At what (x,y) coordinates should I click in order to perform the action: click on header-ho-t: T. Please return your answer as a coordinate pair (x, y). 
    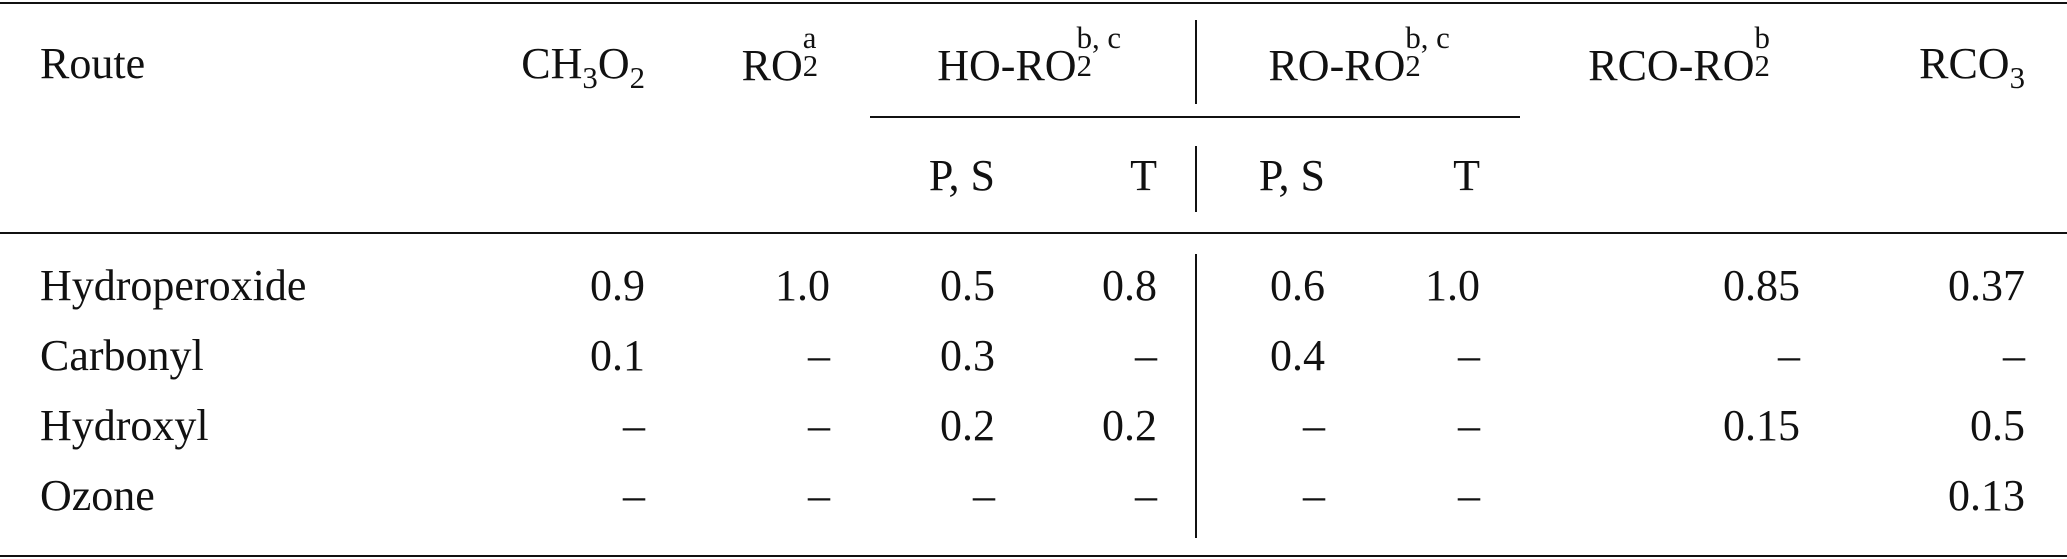
    Looking at the image, I should click on (1143, 175).